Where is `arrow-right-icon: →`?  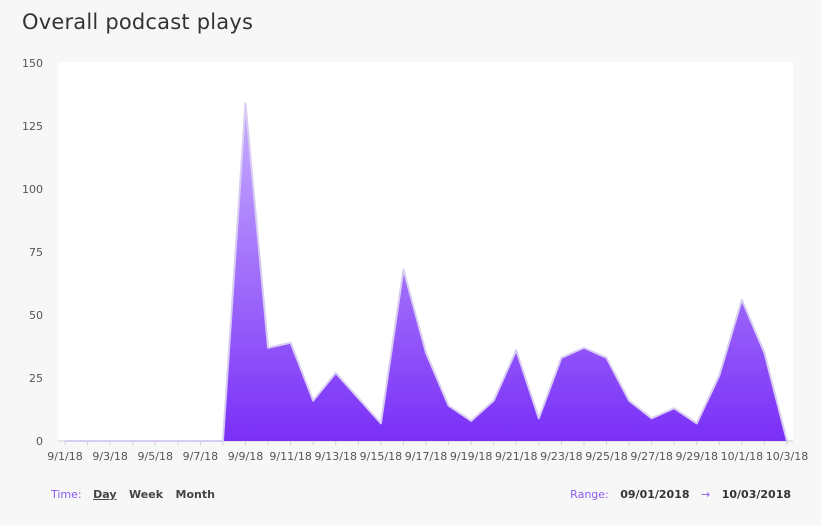 arrow-right-icon: → is located at coordinates (706, 494).